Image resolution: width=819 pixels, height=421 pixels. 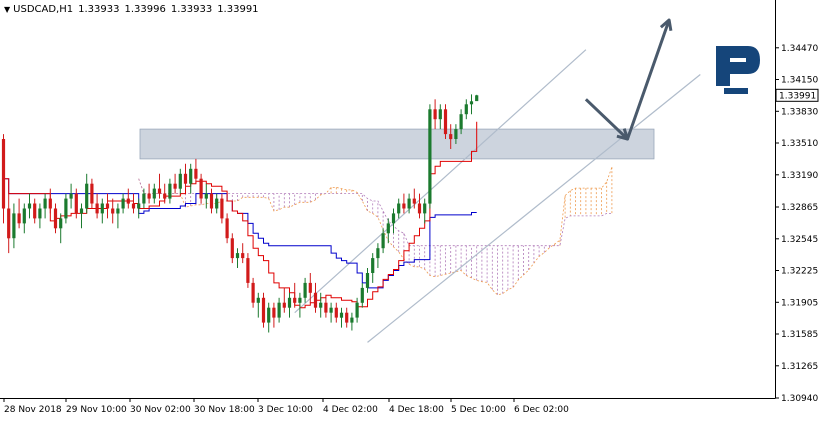 What do you see at coordinates (285, 410) in the screenshot?
I see `x-tick-label: 3 Dec 10:00` at bounding box center [285, 410].